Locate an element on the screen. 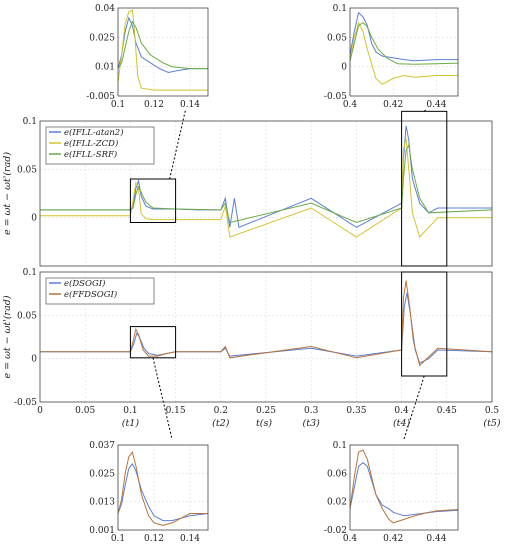 The image size is (508, 554). legend: e(DSOGI)e(FFDSOGI) is located at coordinates (100, 291).